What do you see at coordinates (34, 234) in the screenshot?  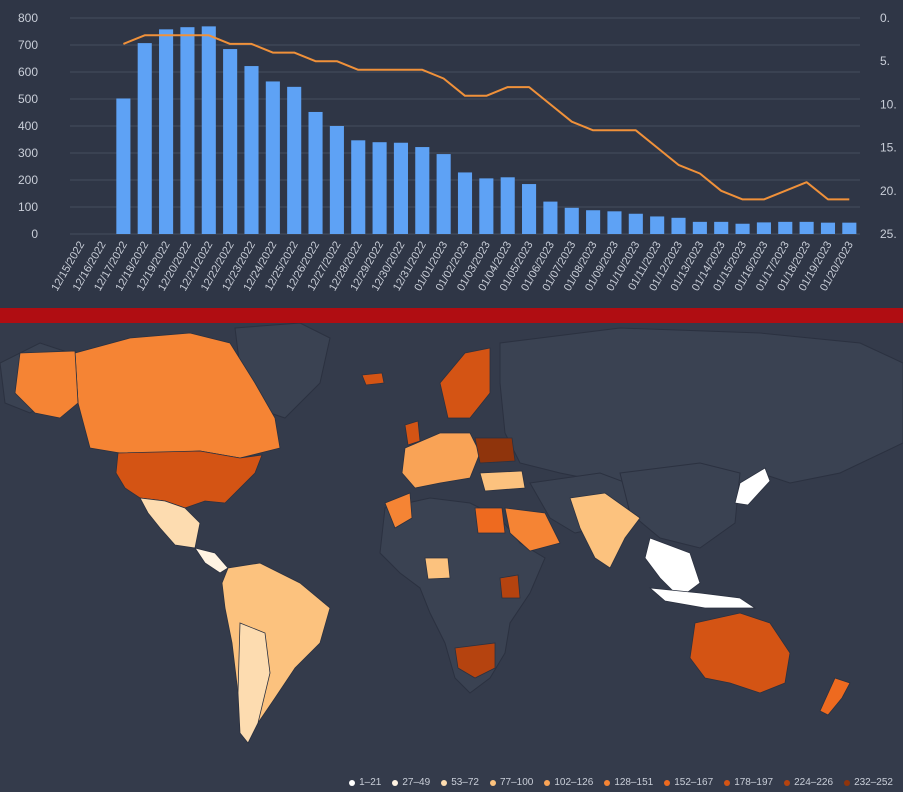 I see `y-tick-label: 0` at bounding box center [34, 234].